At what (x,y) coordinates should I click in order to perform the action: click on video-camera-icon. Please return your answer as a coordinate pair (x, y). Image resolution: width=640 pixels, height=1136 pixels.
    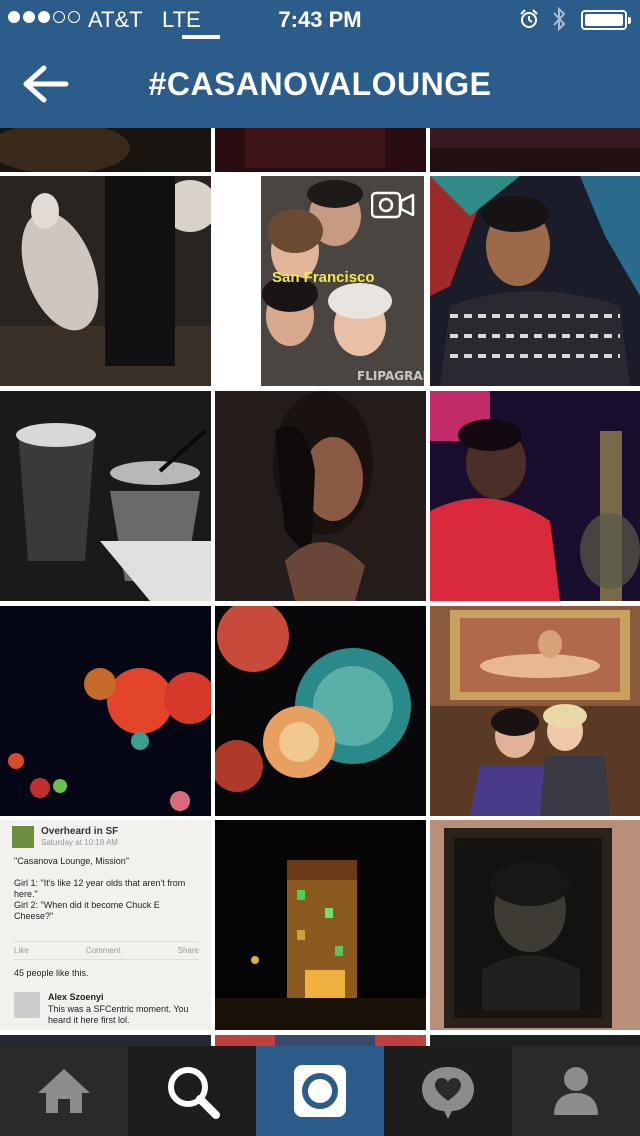
    Looking at the image, I should click on (393, 205).